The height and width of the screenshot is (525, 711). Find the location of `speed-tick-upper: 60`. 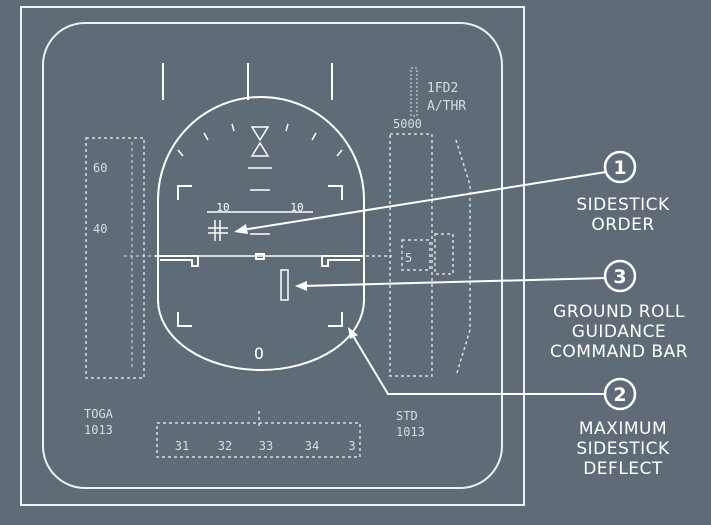

speed-tick-upper: 60 is located at coordinates (100, 168).